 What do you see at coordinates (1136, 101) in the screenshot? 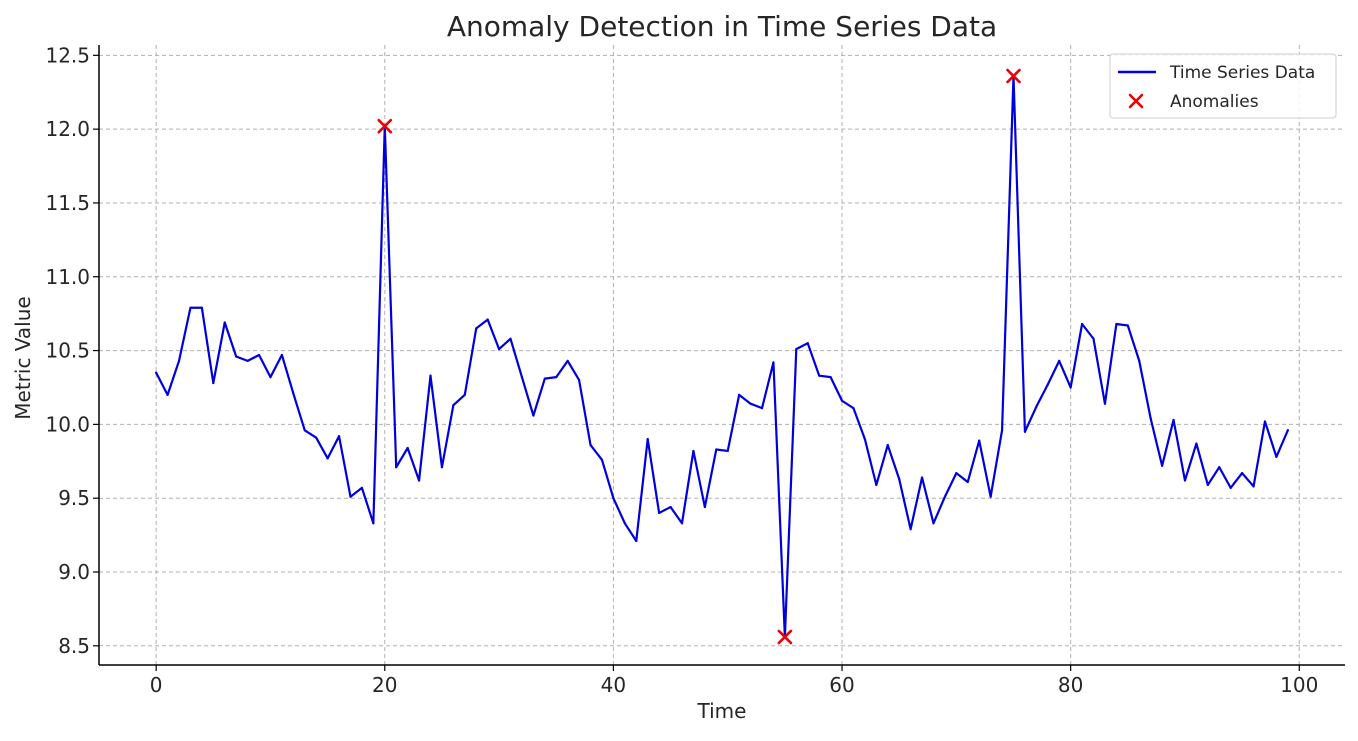
I see `legend-x-marker-icon` at bounding box center [1136, 101].